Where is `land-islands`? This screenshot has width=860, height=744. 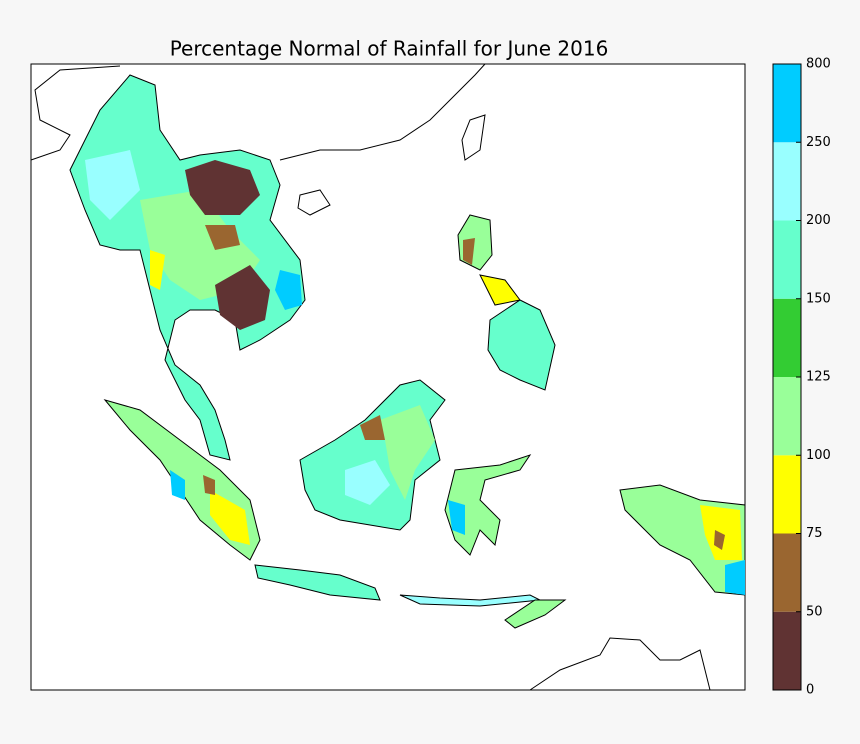 land-islands is located at coordinates (470, 600).